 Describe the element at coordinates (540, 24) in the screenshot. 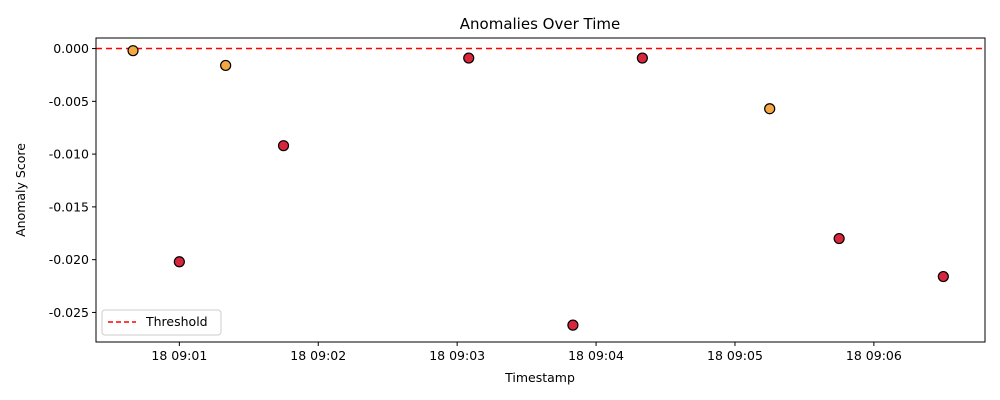

I see `chart-title: Anomalies Over Time` at that location.